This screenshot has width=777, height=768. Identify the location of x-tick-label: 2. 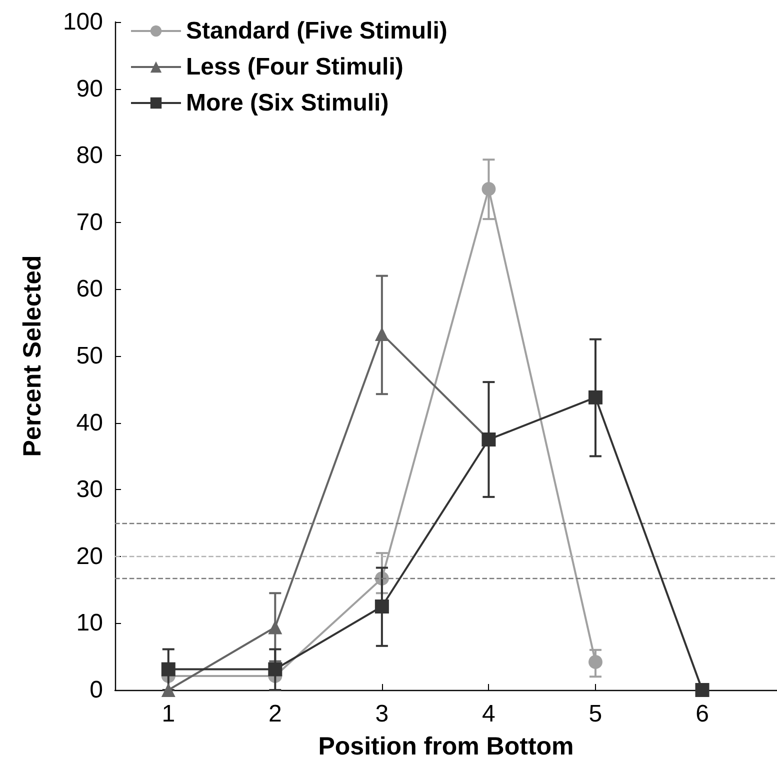
(275, 714).